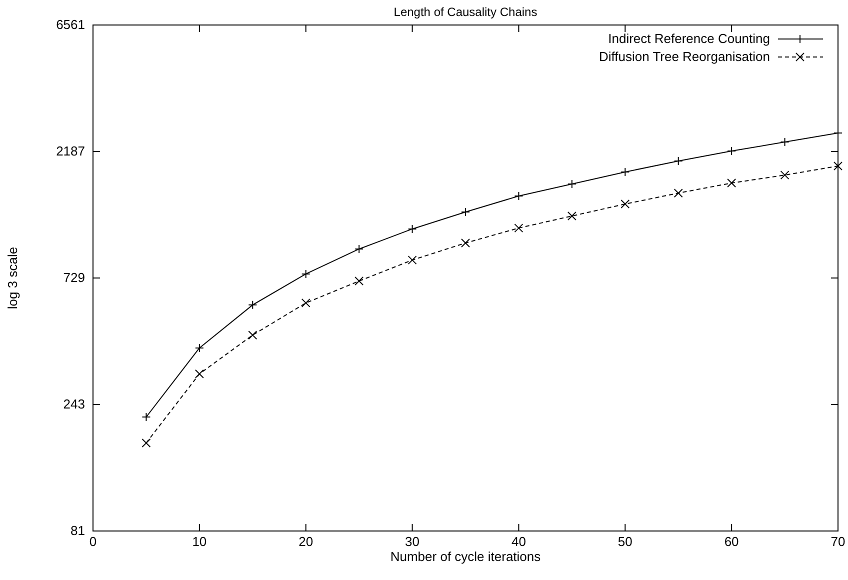 The image size is (848, 580). I want to click on legend-label: Indirect Reference Counting, so click(689, 38).